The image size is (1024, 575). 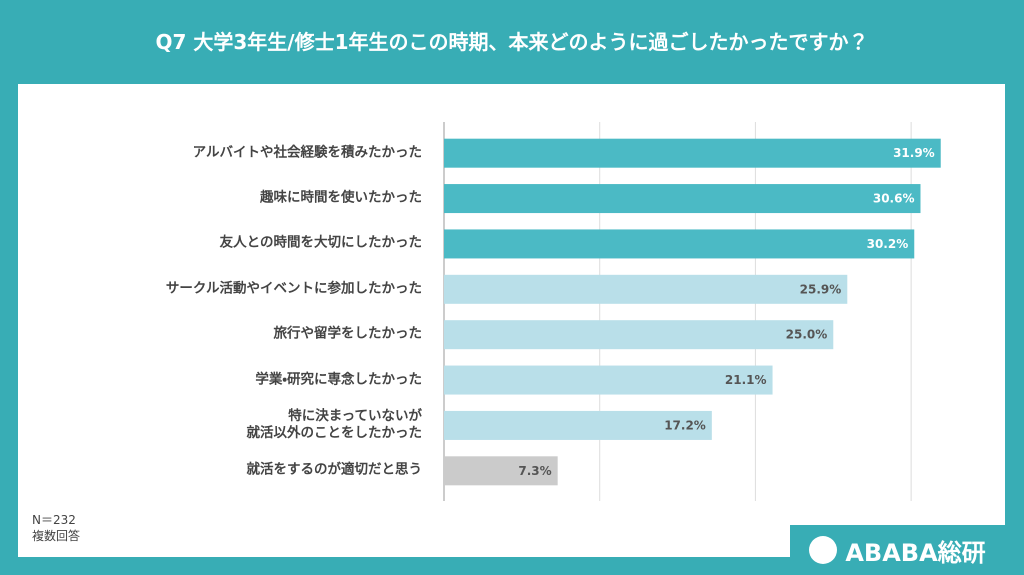 What do you see at coordinates (334, 469) in the screenshot?
I see `category-label: 就活をするのが適切だと思う` at bounding box center [334, 469].